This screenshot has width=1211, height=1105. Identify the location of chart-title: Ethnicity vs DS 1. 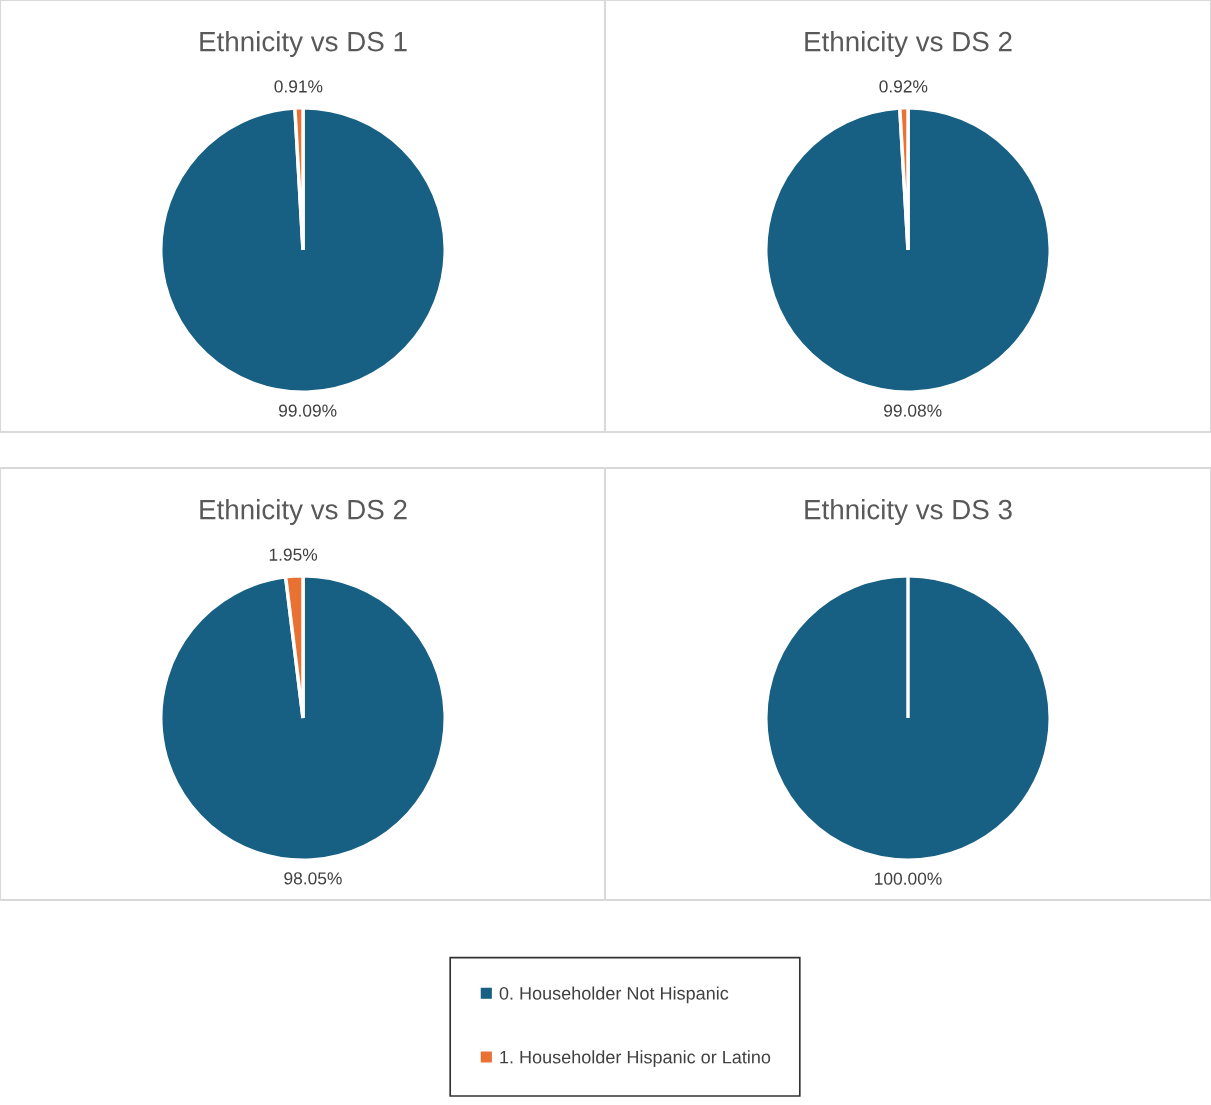
(303, 44).